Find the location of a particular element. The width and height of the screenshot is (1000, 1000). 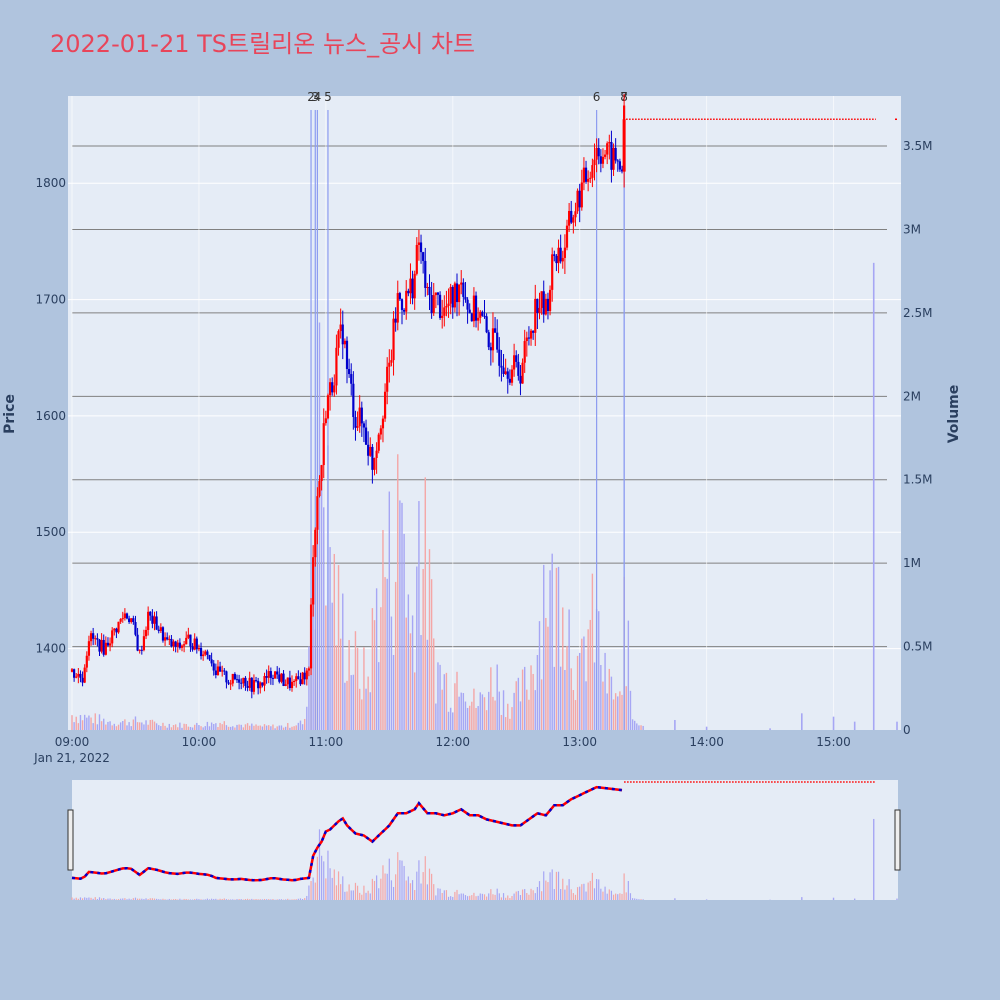

slider-price-line is located at coordinates (347, 833).